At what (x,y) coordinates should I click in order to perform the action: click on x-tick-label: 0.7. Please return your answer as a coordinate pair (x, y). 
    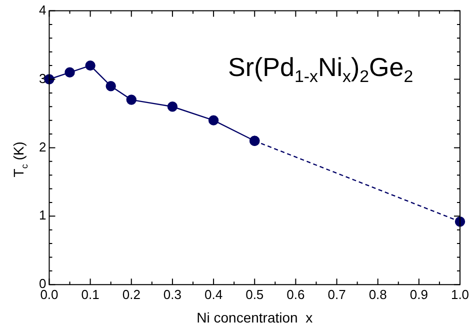
    Looking at the image, I should click on (337, 294).